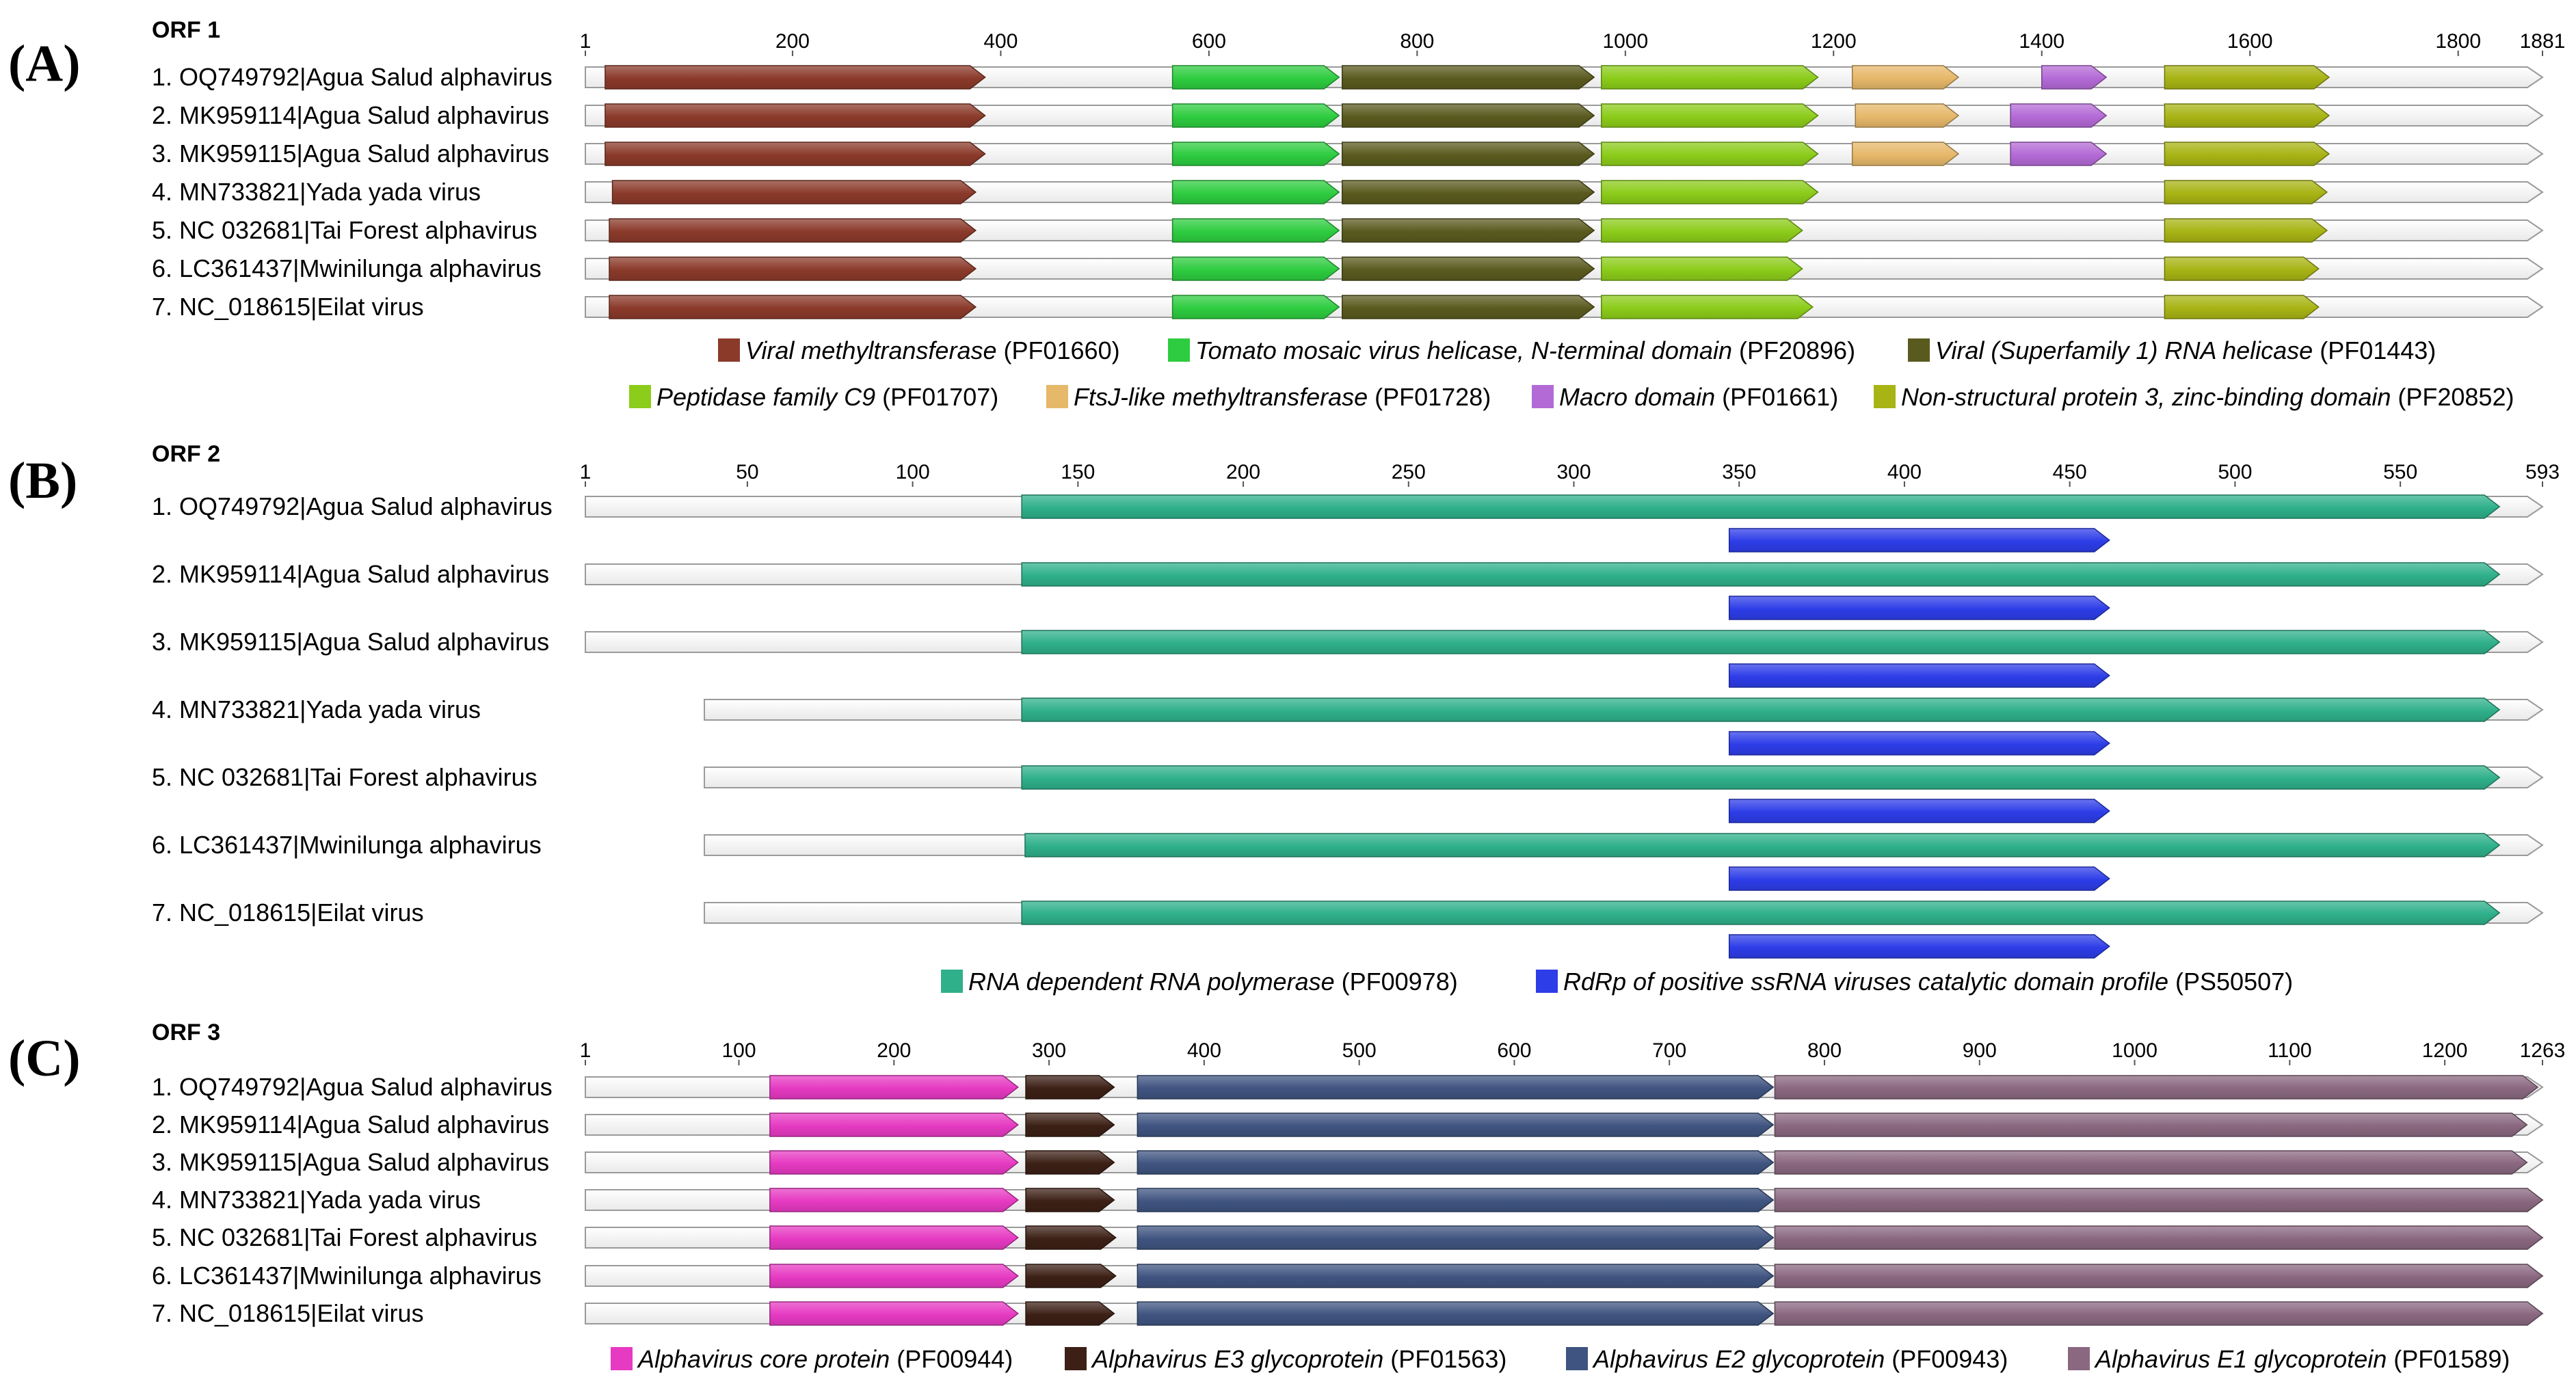 This screenshot has height=1399, width=2576. I want to click on tick-label: 1, so click(586, 41).